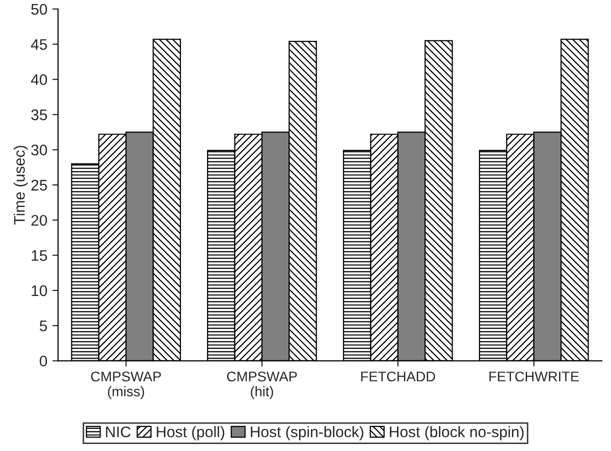 The height and width of the screenshot is (451, 611). What do you see at coordinates (262, 386) in the screenshot?
I see `x-tick-label: CMPSWAP (hit)` at bounding box center [262, 386].